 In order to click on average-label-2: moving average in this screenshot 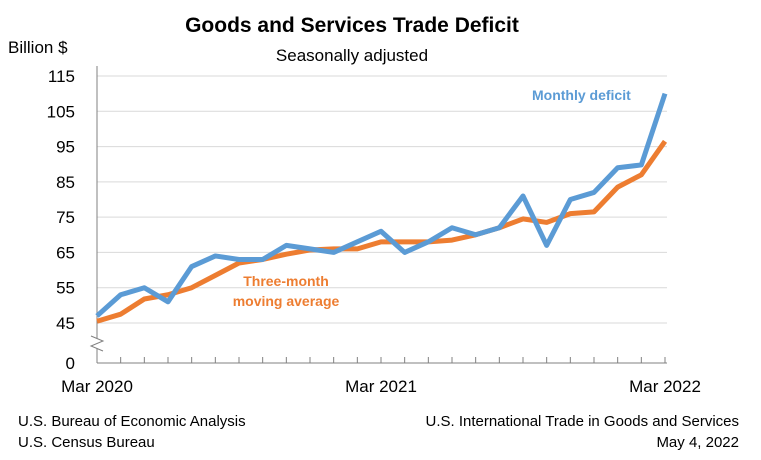, I will do `click(286, 301)`.